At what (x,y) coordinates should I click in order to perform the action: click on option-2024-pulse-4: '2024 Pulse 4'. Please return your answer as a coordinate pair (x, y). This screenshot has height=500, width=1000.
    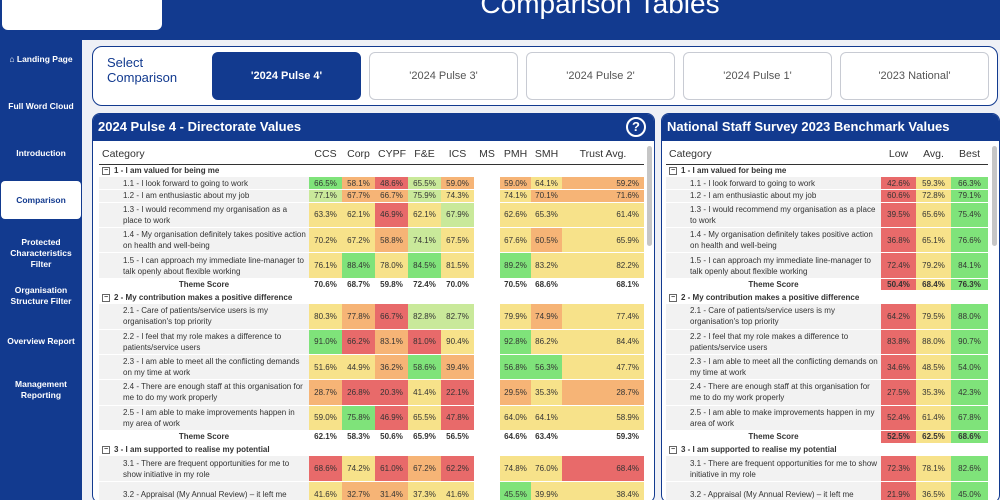
    Looking at the image, I should click on (286, 76).